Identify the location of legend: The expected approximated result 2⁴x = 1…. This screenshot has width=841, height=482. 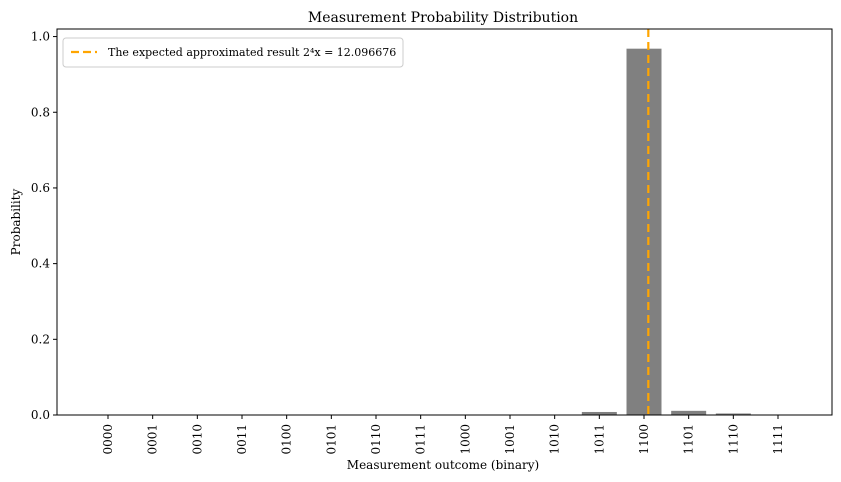
(233, 52).